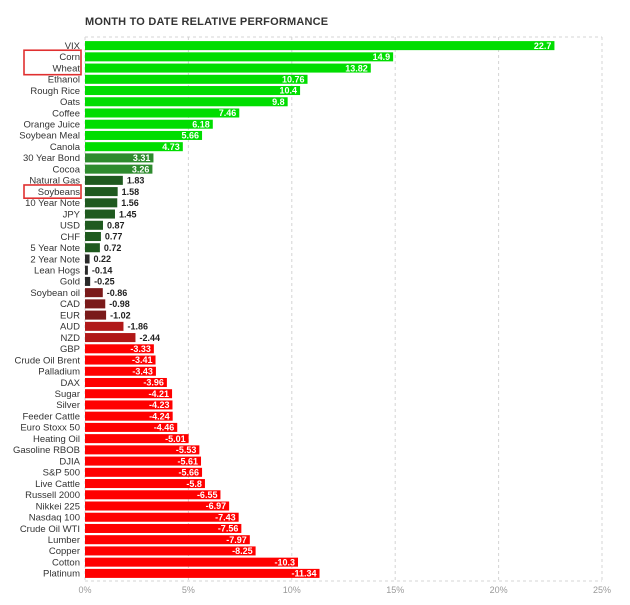 The height and width of the screenshot is (605, 630). I want to click on category-label: Natural Gas, so click(54, 181).